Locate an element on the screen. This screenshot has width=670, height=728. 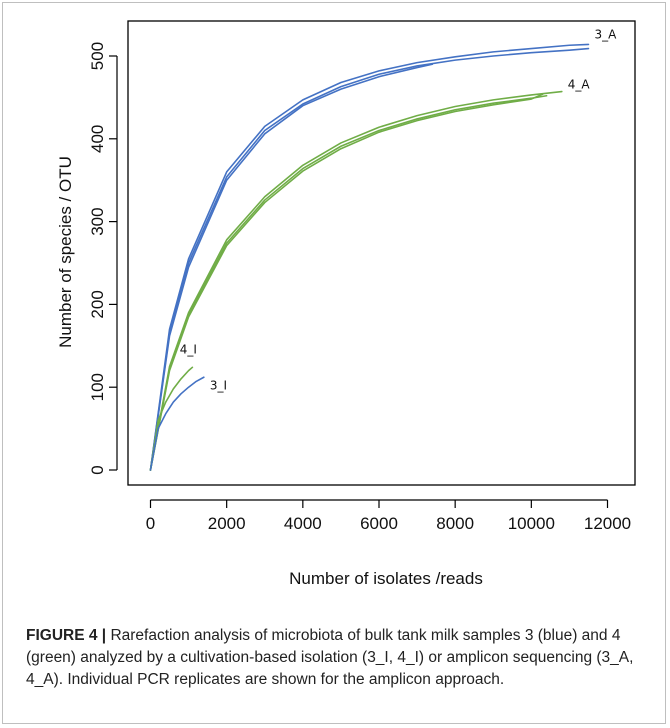
x-tick-label: 2000 is located at coordinates (227, 523).